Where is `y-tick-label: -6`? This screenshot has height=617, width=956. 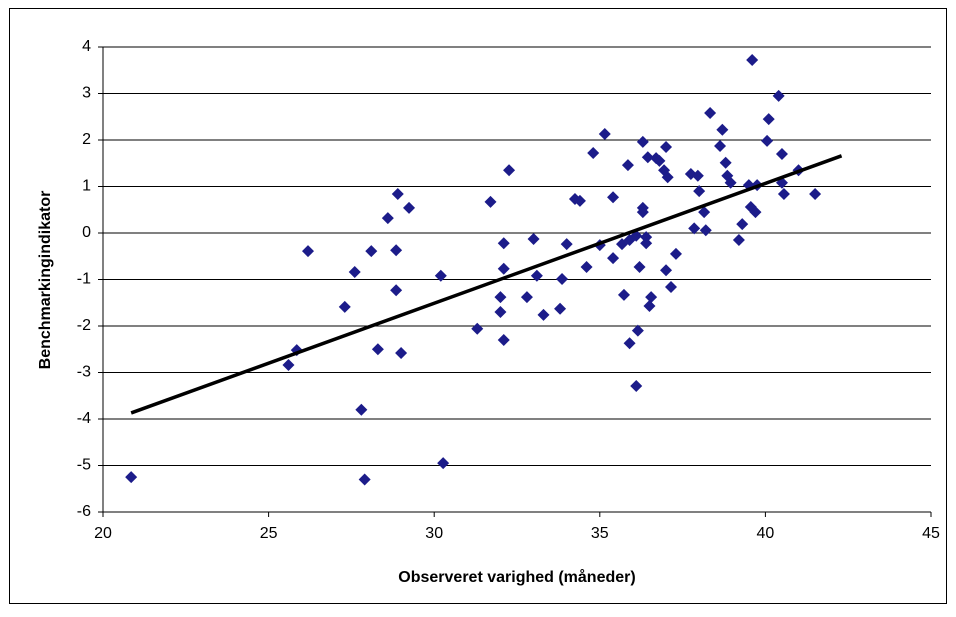 y-tick-label: -6 is located at coordinates (84, 511).